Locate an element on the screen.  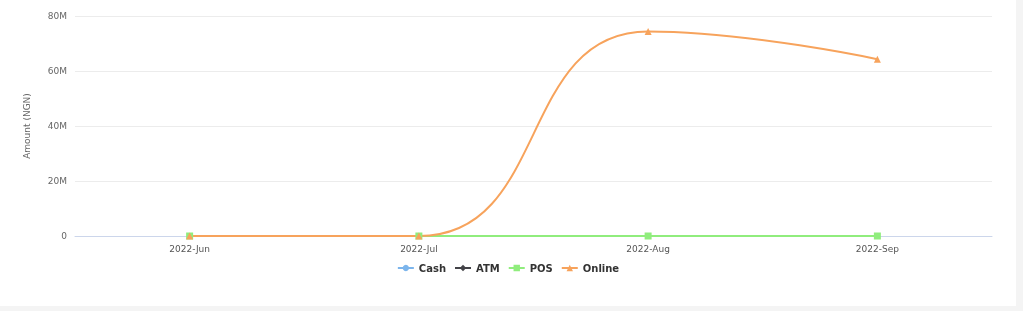
legend-label: Cash is located at coordinates (432, 268).